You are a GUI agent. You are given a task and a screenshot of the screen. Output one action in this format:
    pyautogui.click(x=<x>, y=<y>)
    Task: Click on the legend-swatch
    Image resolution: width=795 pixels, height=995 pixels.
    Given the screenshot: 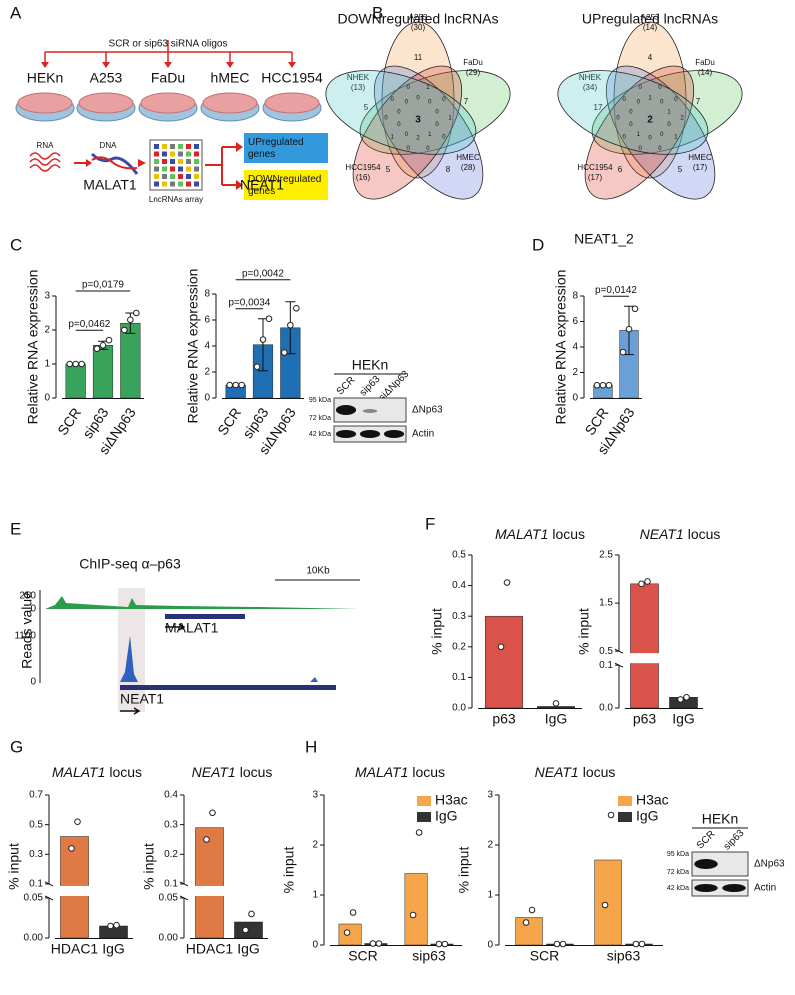 What is the action you would take?
    pyautogui.click(x=625, y=801)
    